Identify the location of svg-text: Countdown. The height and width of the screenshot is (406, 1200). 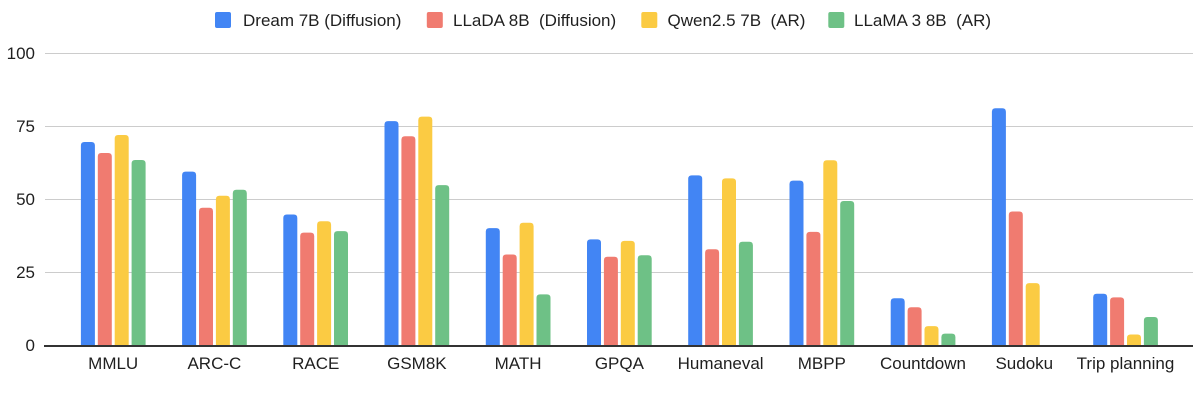
(923, 363).